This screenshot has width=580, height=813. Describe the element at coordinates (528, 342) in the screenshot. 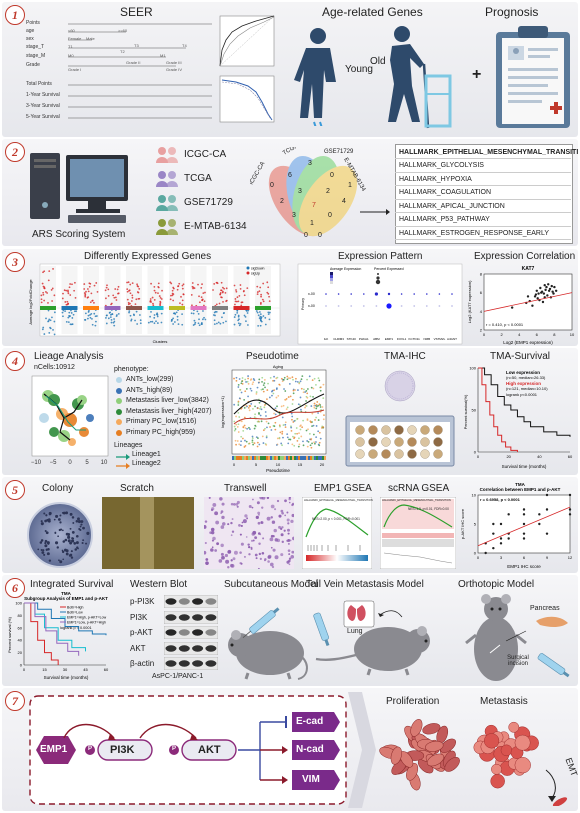

I see `corr-xlabel: Log2 (EMP1 expression)` at that location.